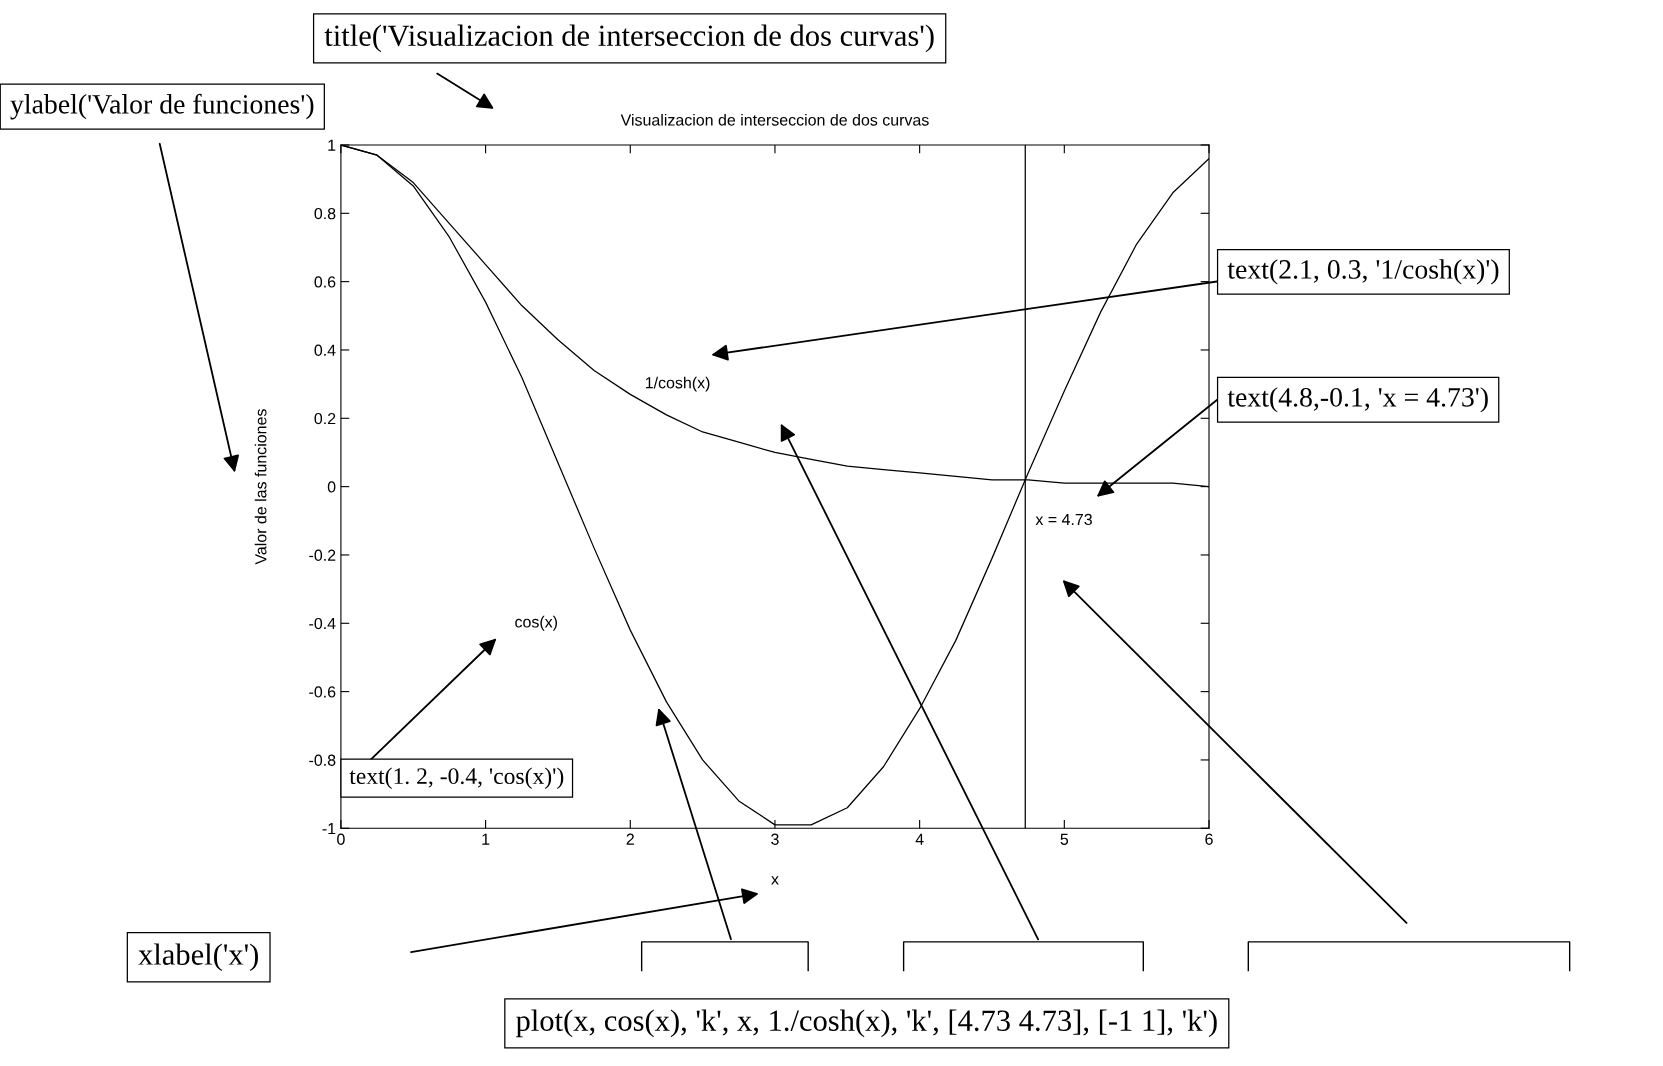  Describe the element at coordinates (325, 213) in the screenshot. I see `y-tick-label: 0.8` at that location.